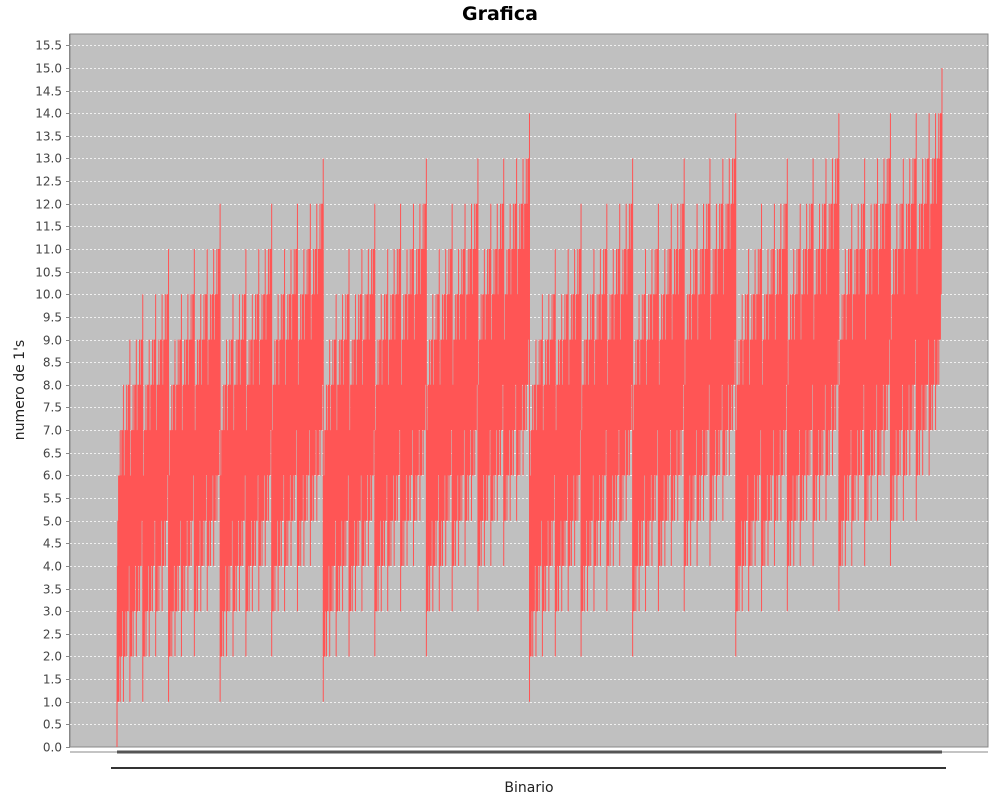  Describe the element at coordinates (52, 499) in the screenshot. I see `y-tick-label: 5.5` at that location.